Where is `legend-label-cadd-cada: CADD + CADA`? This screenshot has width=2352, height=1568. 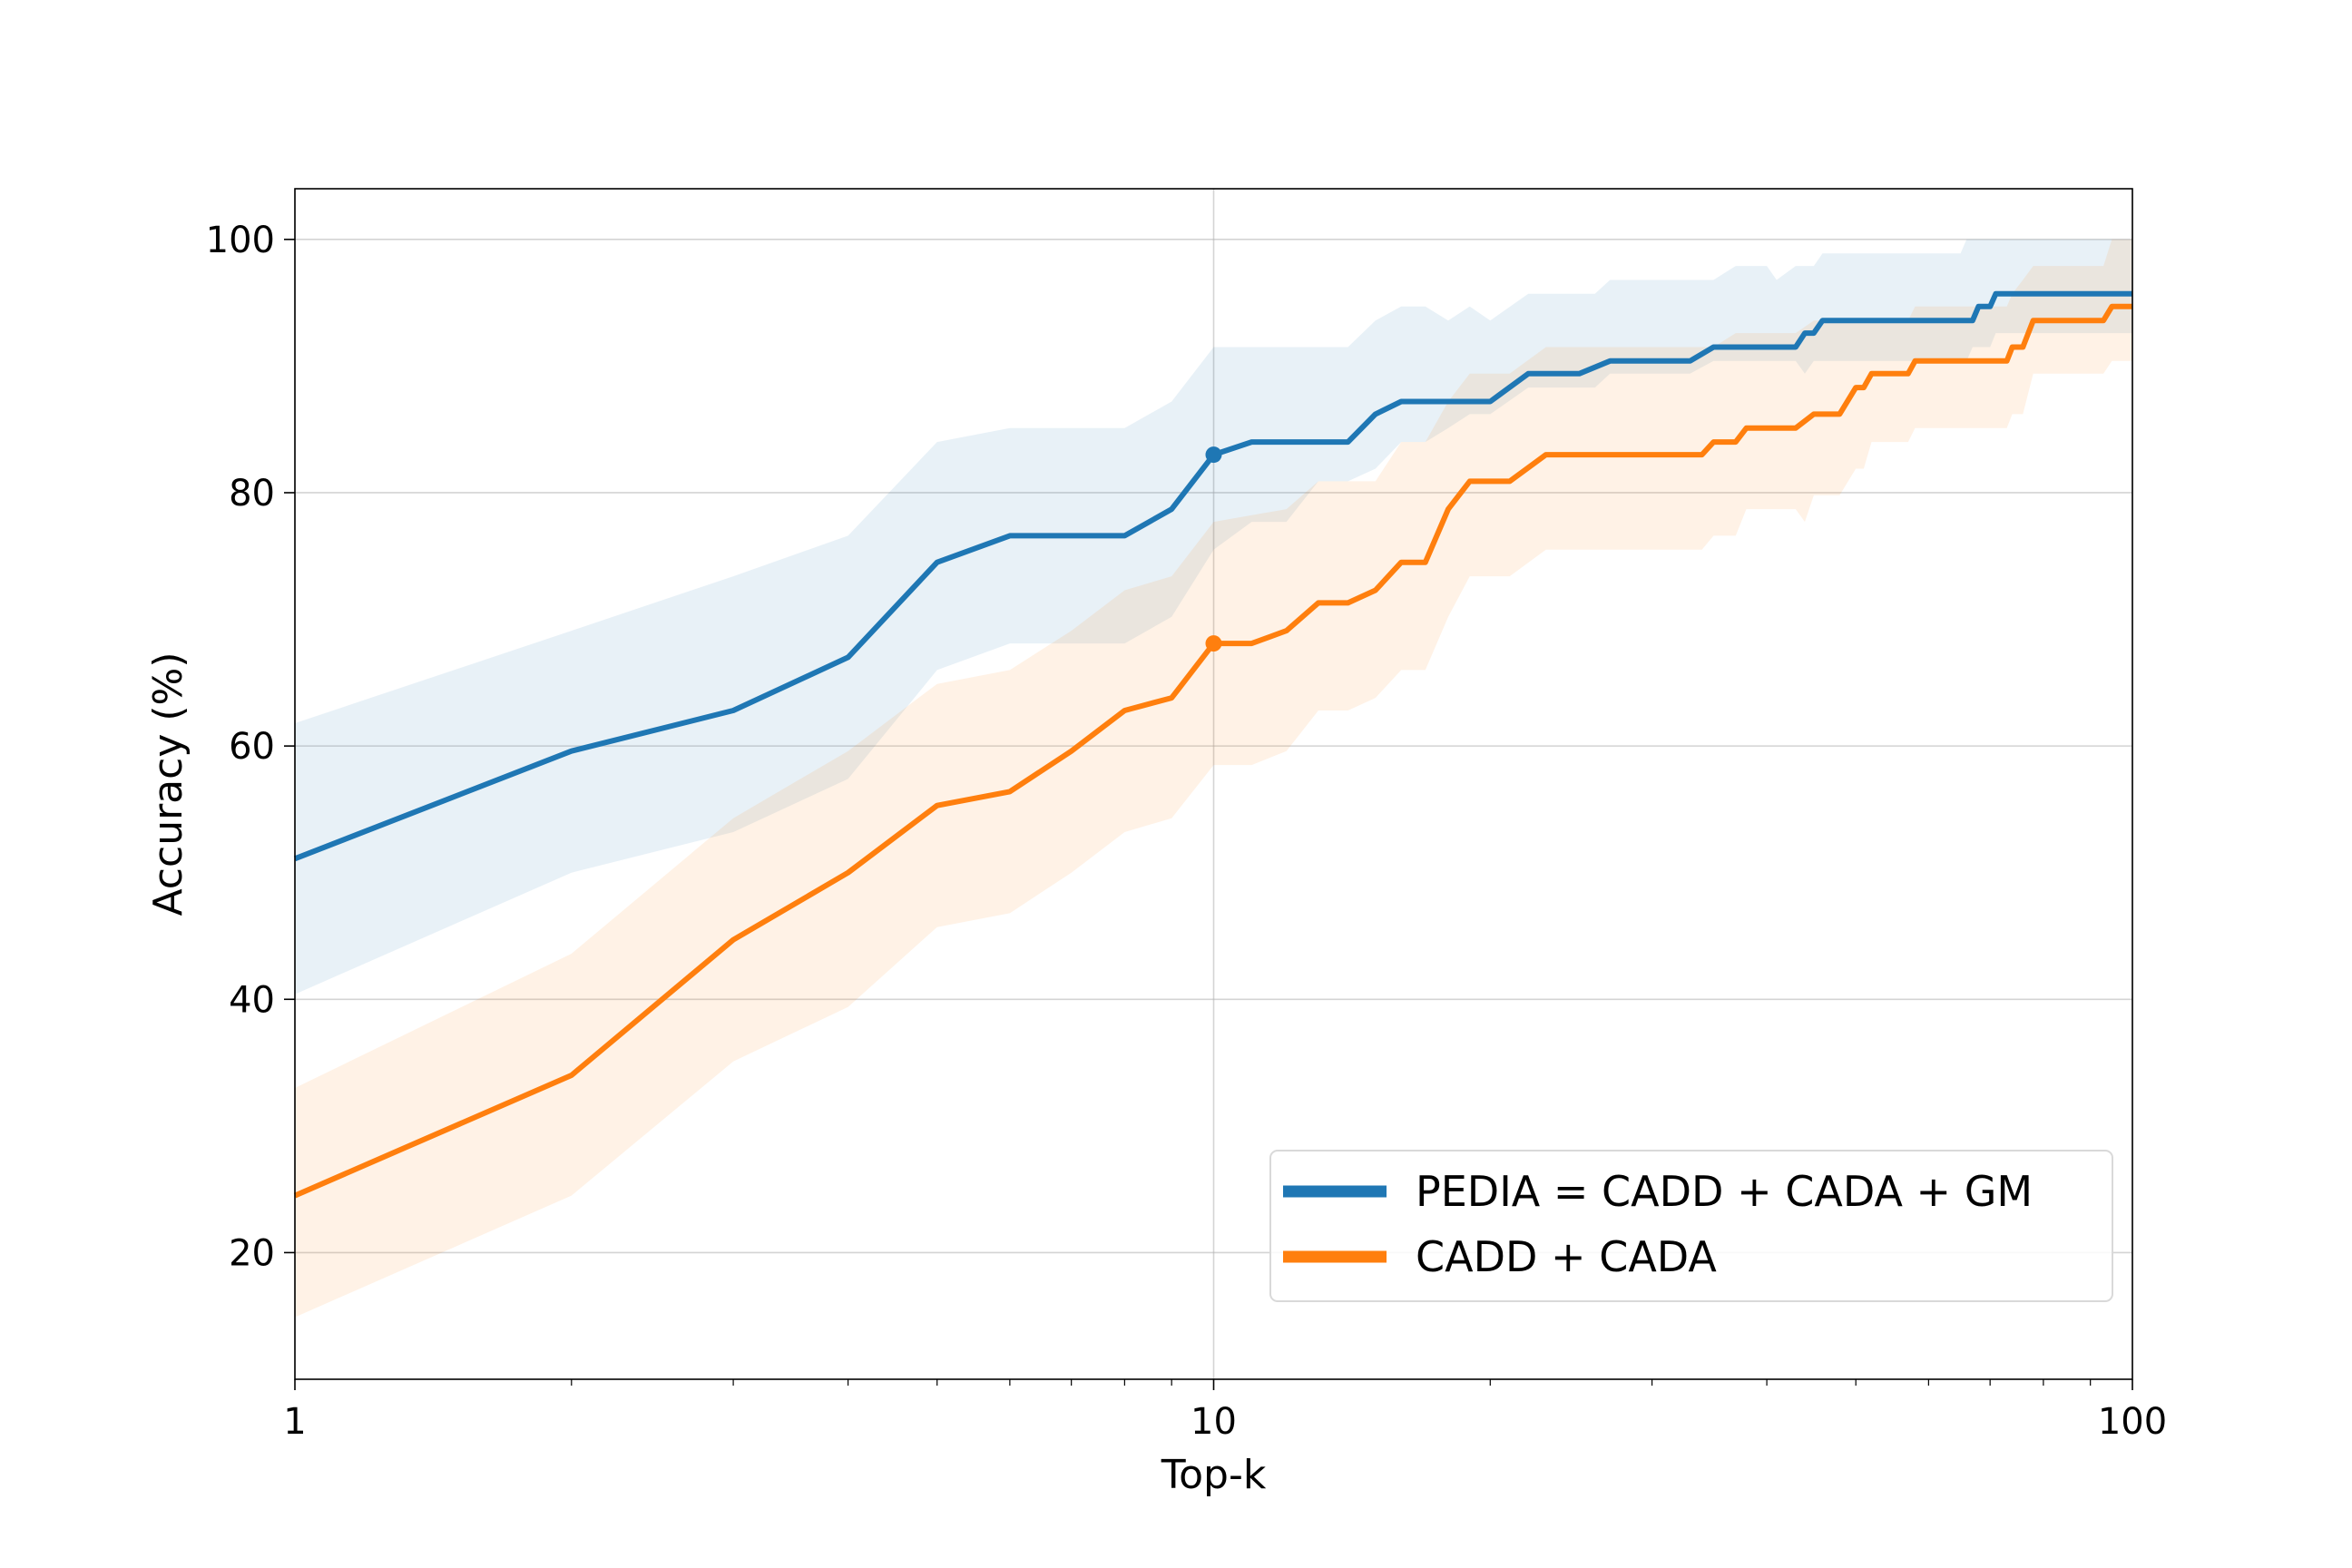 legend-label-cadd-cada: CADD + CADA is located at coordinates (1566, 1256).